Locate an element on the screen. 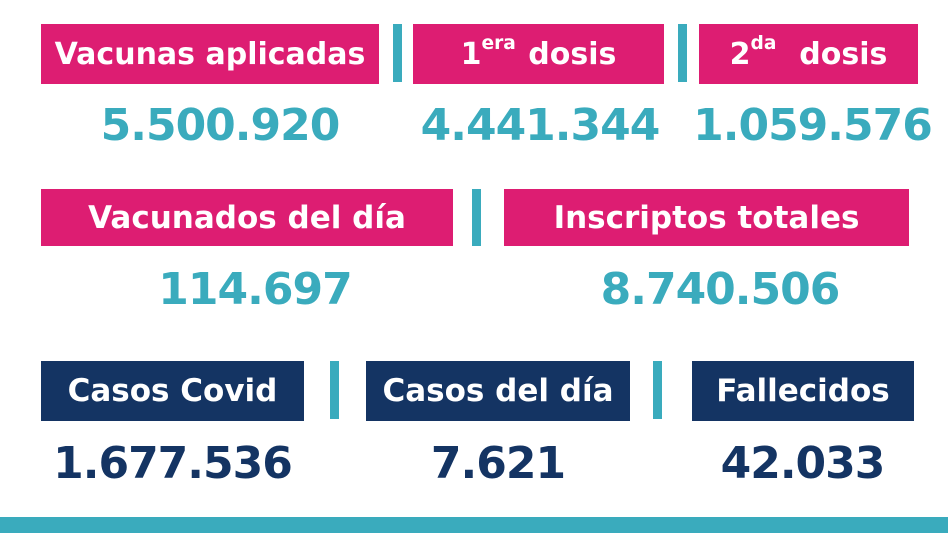 Image resolution: width=948 pixels, height=533 pixels. vaccines-applied-value: 5.500.920 is located at coordinates (220, 125).